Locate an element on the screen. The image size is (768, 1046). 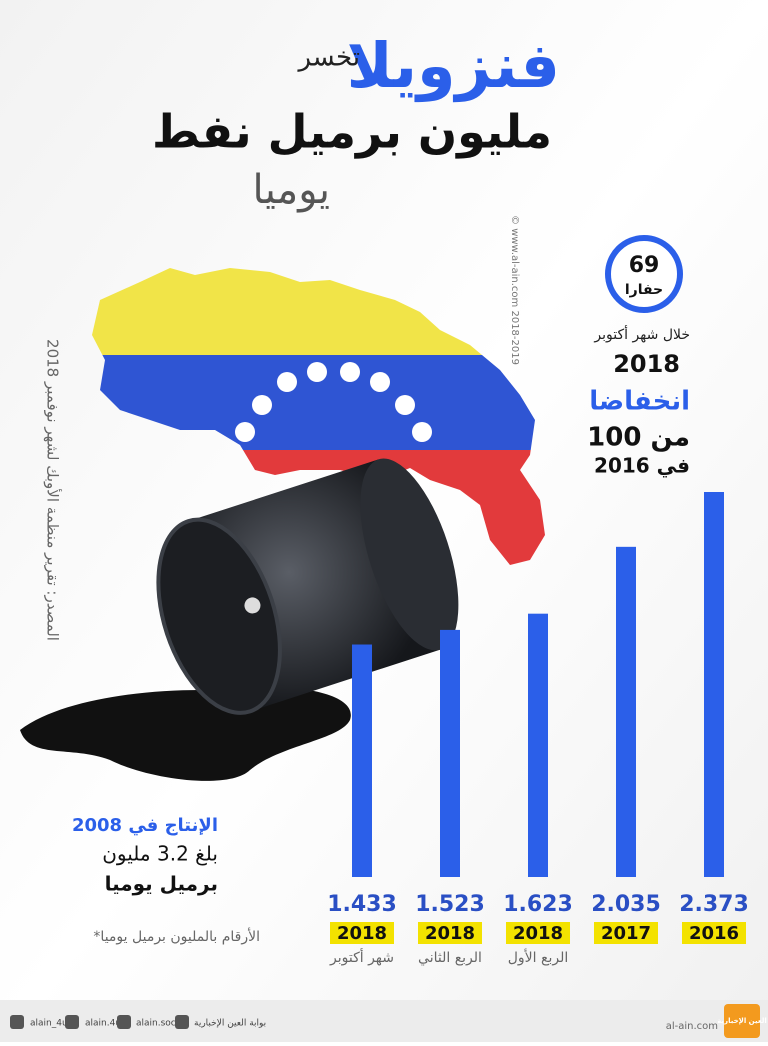
footer-site: al-ain.com is located at coordinates (692, 1026).